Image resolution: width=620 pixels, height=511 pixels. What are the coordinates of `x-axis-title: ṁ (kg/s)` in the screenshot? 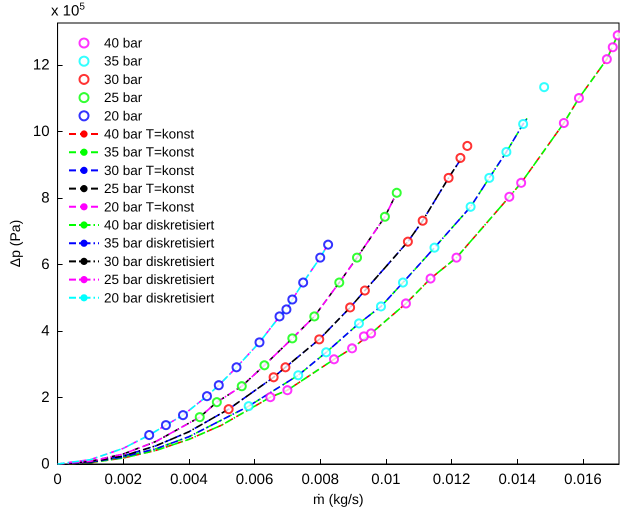 It's located at (338, 499).